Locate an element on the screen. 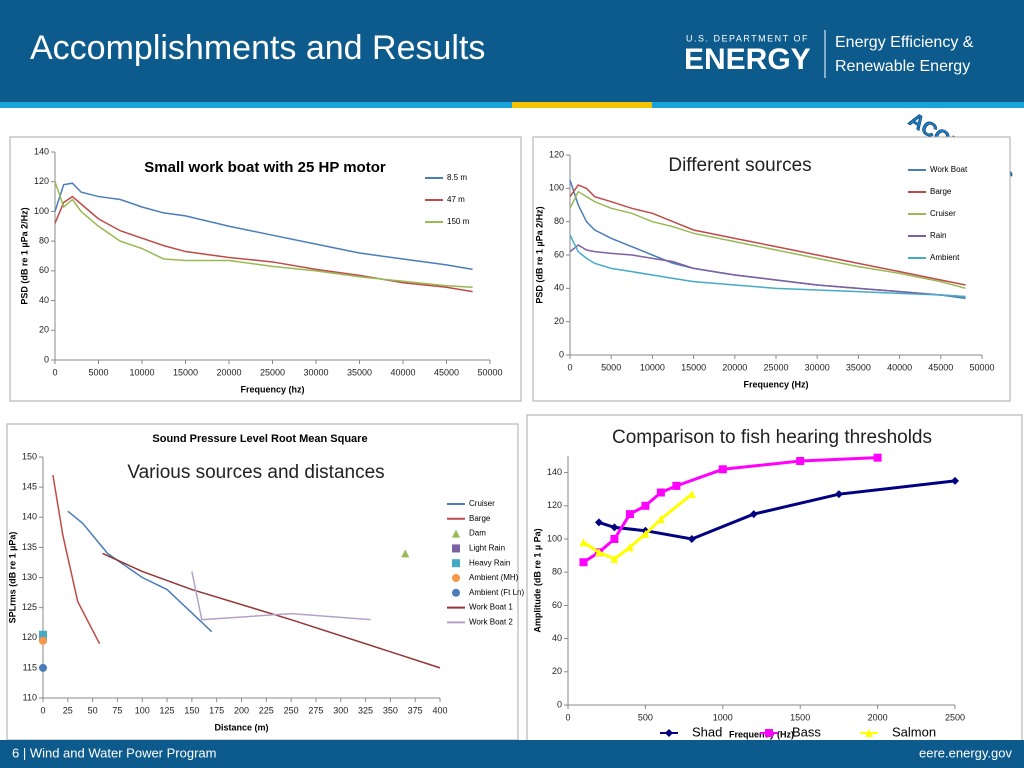  logo-text: U.S. DEPARTMENT OF is located at coordinates (747, 38).